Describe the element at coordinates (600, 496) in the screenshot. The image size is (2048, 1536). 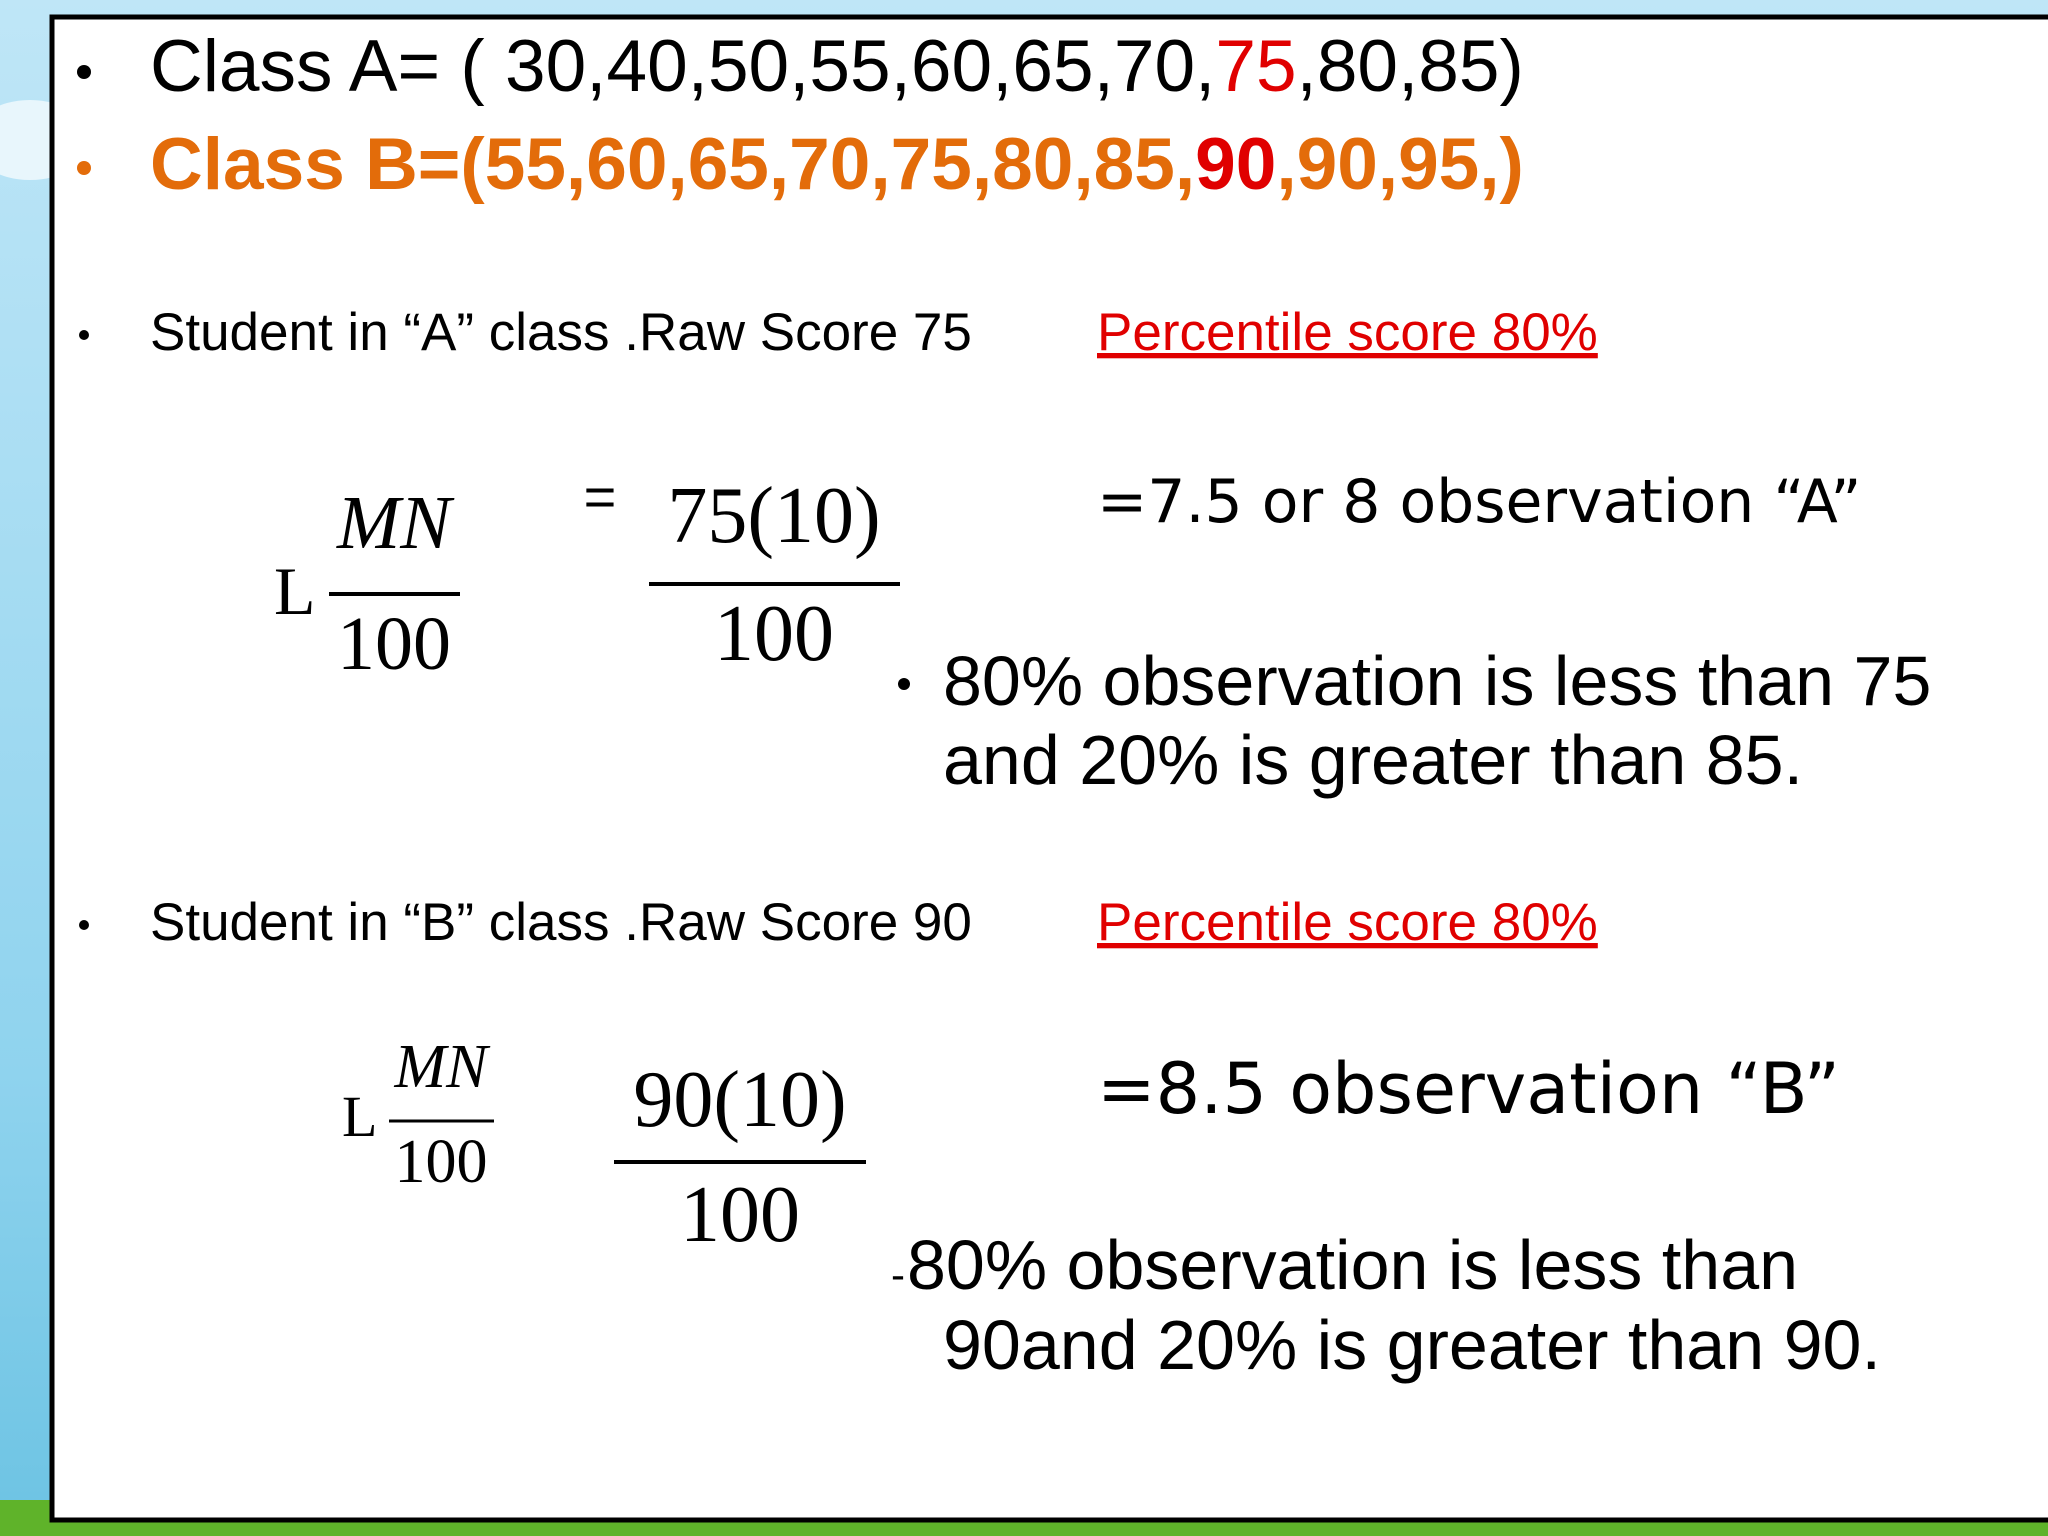
I see `equals: =` at that location.